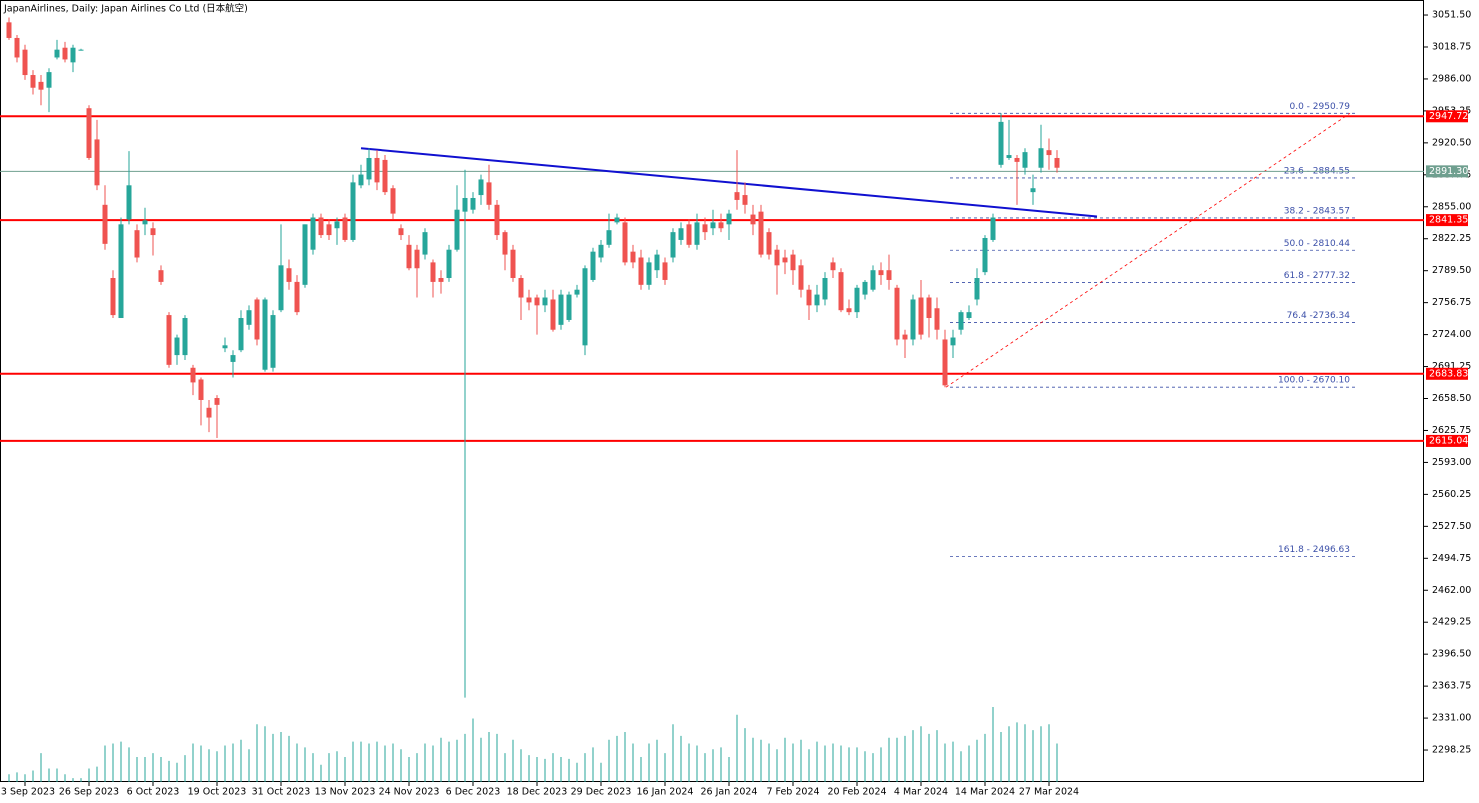 This screenshot has width=1479, height=803. I want to click on fib-label: 38.2 - 2843.57, so click(1317, 211).